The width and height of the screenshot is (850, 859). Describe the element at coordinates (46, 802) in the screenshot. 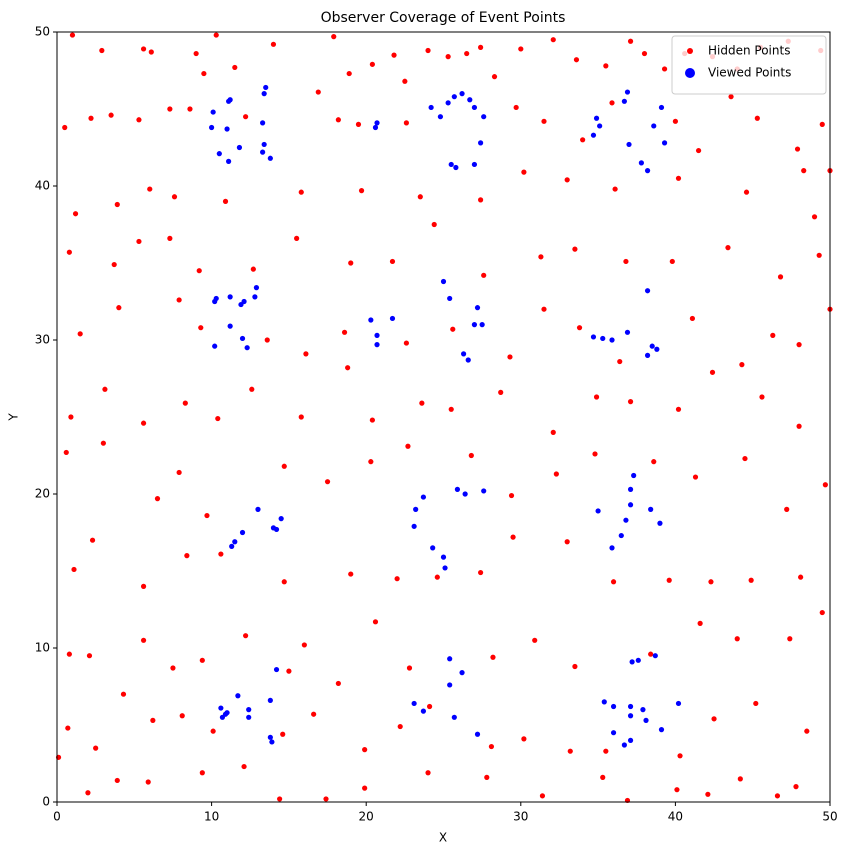

I see `y-tick-label: 0` at that location.